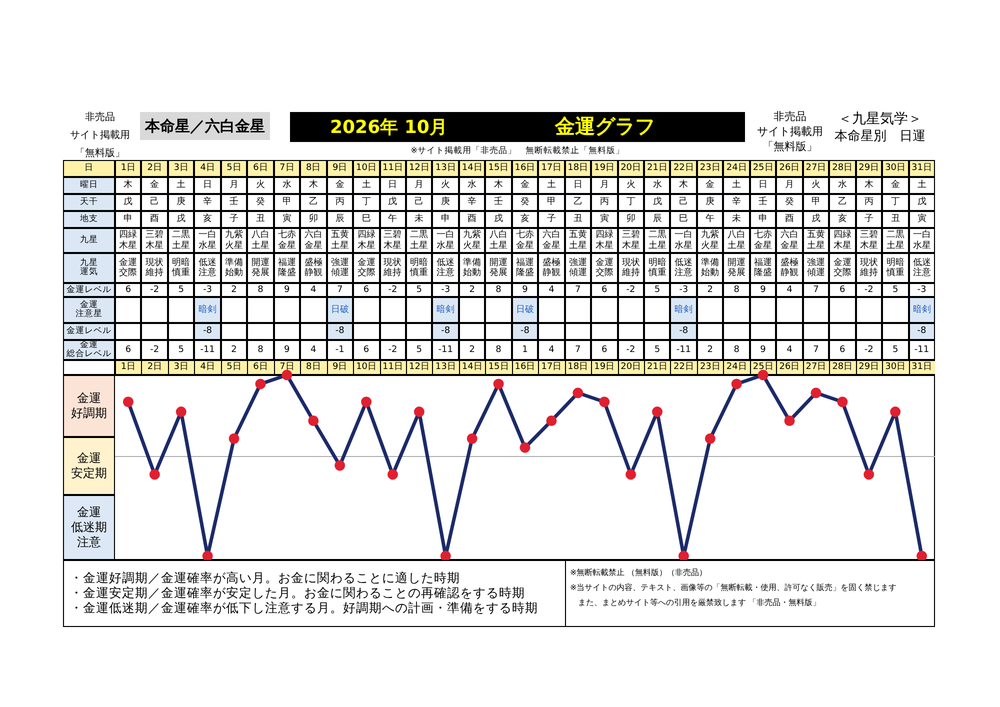 The height and width of the screenshot is (707, 1000). What do you see at coordinates (472, 202) in the screenshot?
I see `text: 辛` at bounding box center [472, 202].